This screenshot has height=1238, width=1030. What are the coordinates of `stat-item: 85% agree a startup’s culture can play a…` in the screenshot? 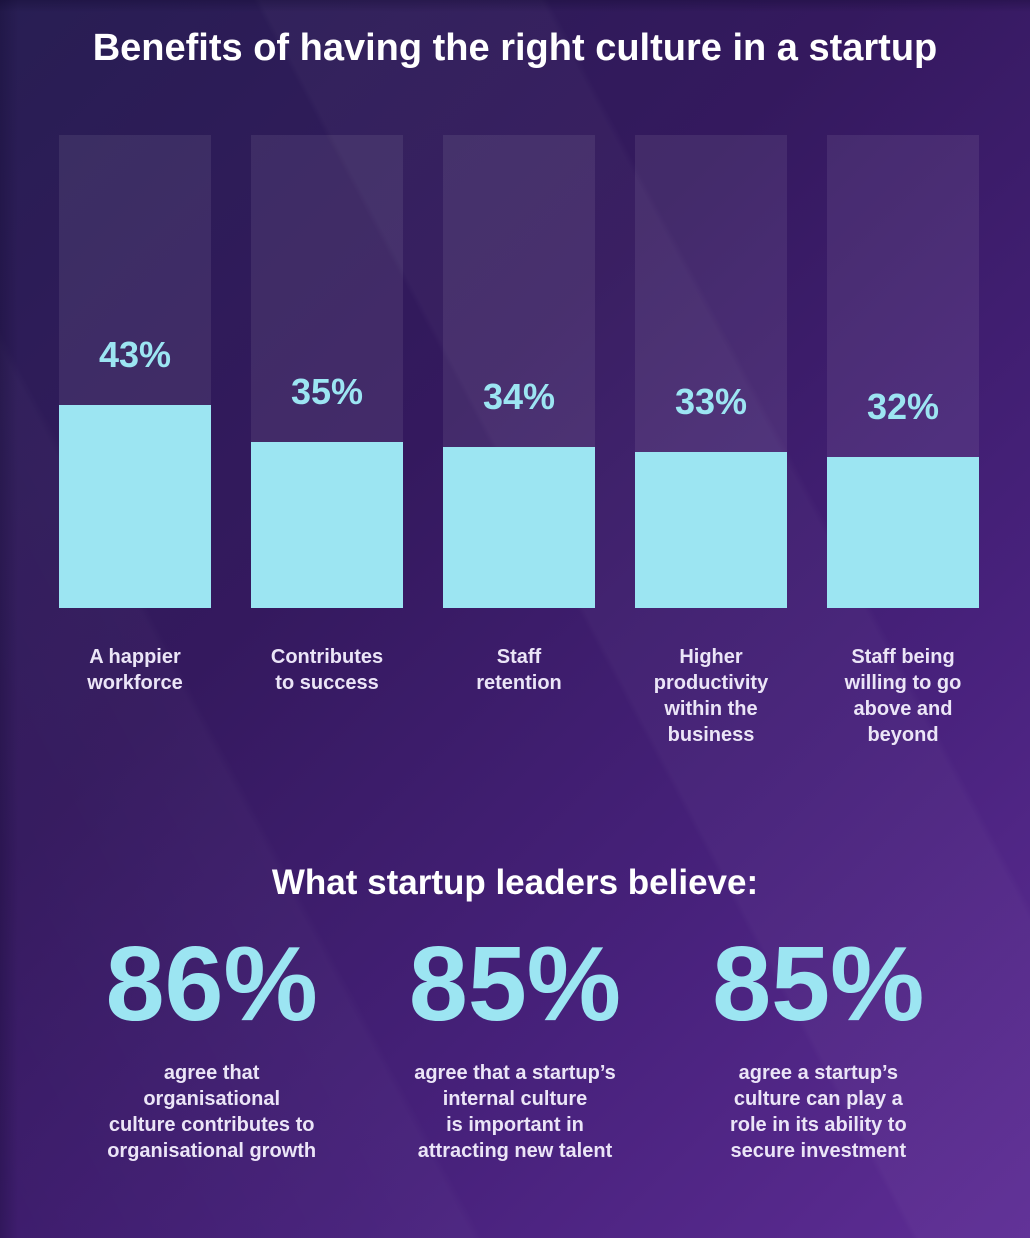 It's located at (818, 1047).